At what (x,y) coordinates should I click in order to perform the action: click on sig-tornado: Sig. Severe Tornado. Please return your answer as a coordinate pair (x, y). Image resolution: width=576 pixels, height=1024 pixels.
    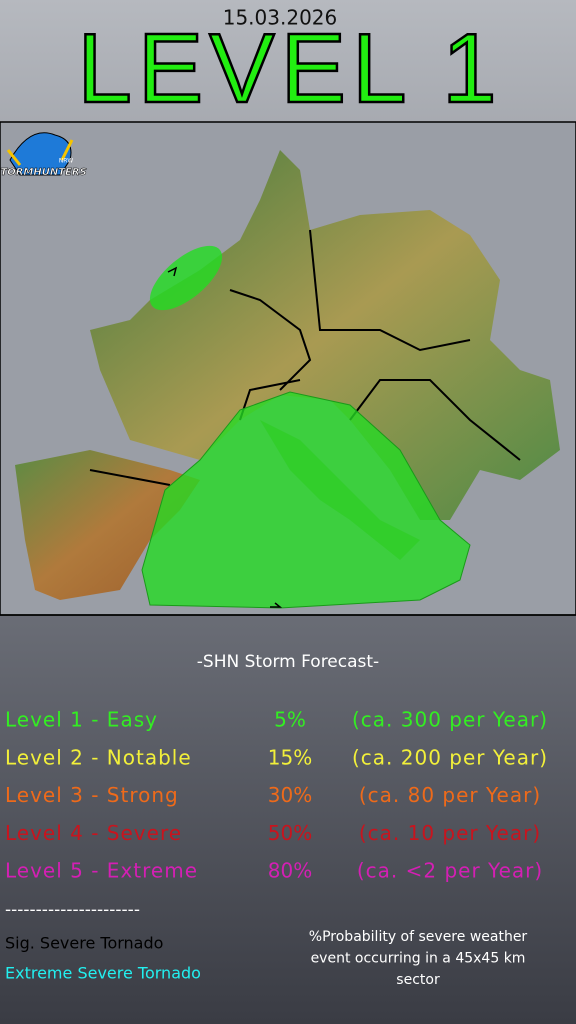
    Looking at the image, I should click on (84, 943).